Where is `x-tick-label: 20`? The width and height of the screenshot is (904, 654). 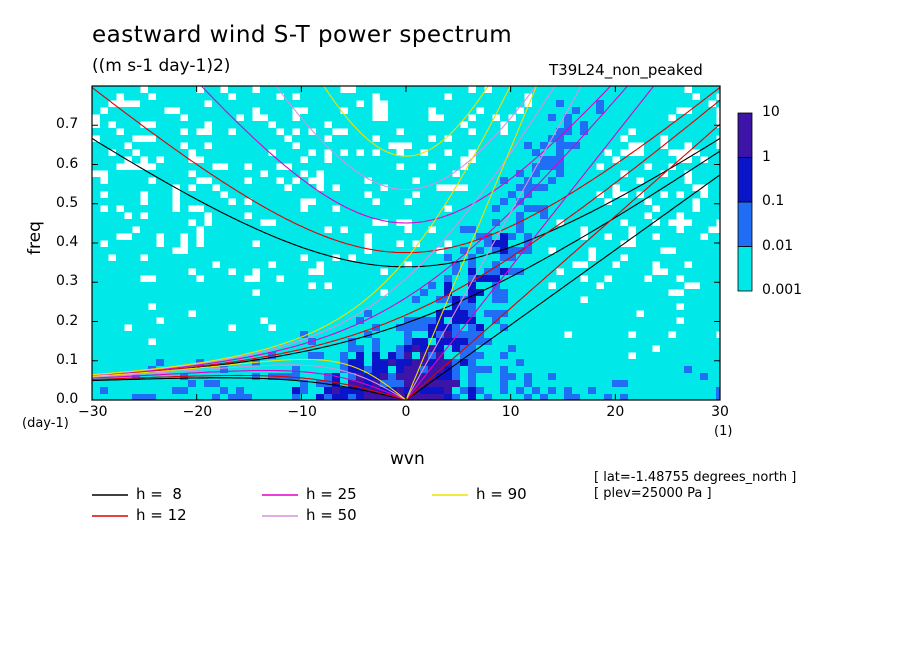
x-tick-label: 20 is located at coordinates (615, 412).